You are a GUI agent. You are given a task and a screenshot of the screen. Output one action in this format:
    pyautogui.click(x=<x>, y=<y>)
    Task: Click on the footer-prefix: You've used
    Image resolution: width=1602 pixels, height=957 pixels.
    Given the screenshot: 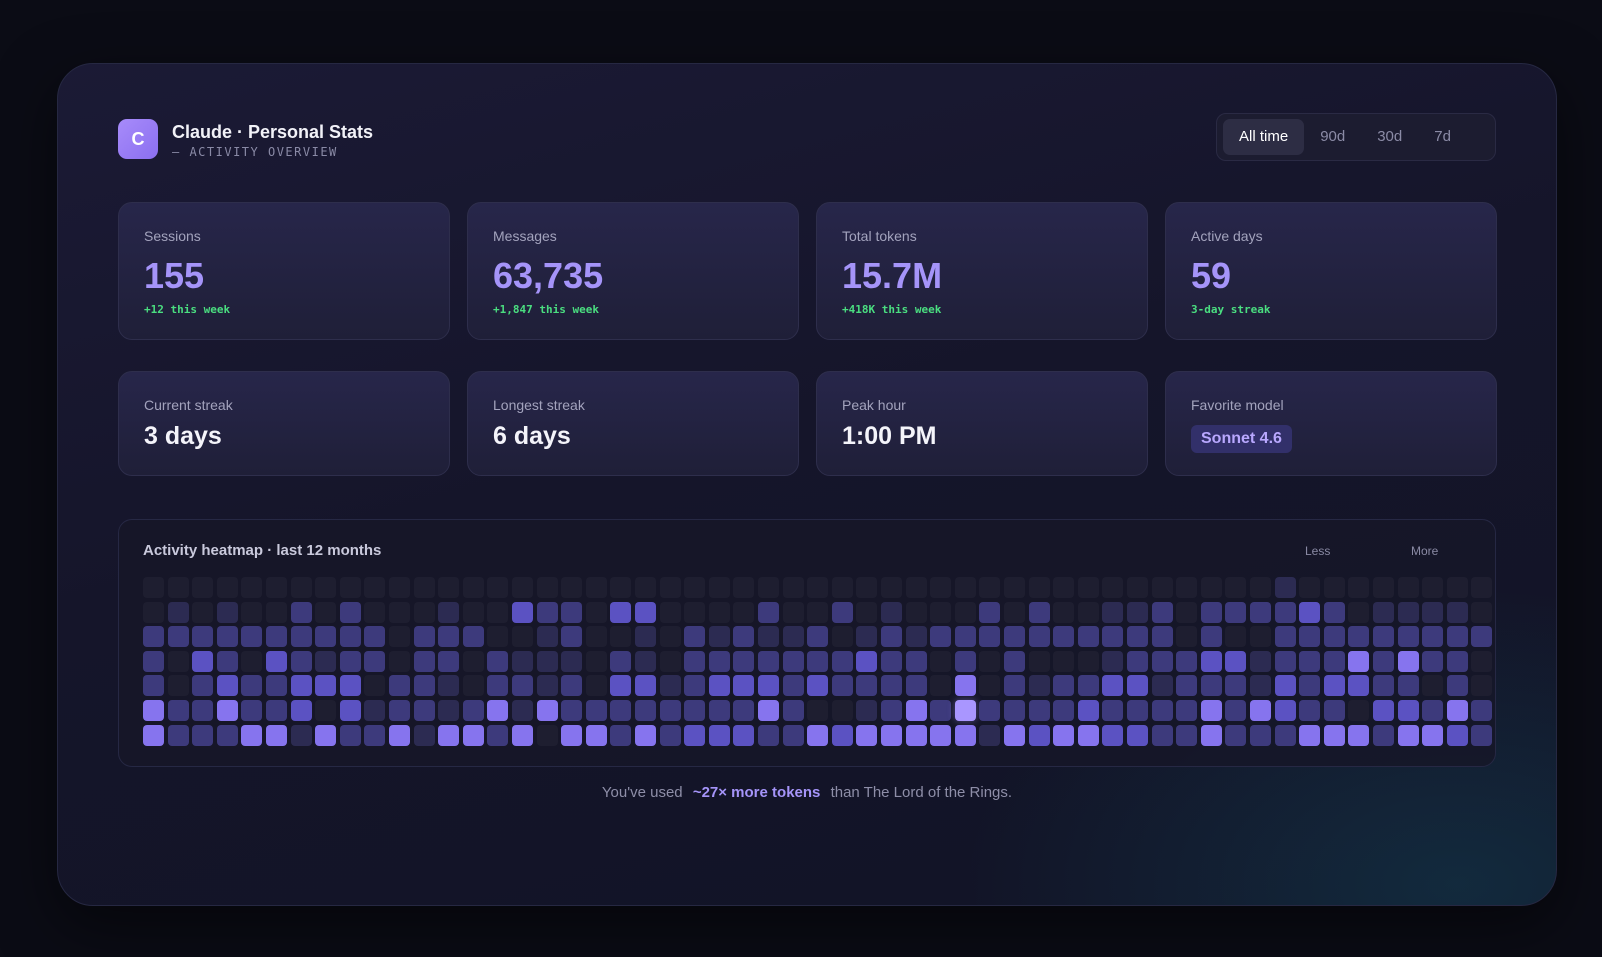 What is the action you would take?
    pyautogui.click(x=642, y=792)
    